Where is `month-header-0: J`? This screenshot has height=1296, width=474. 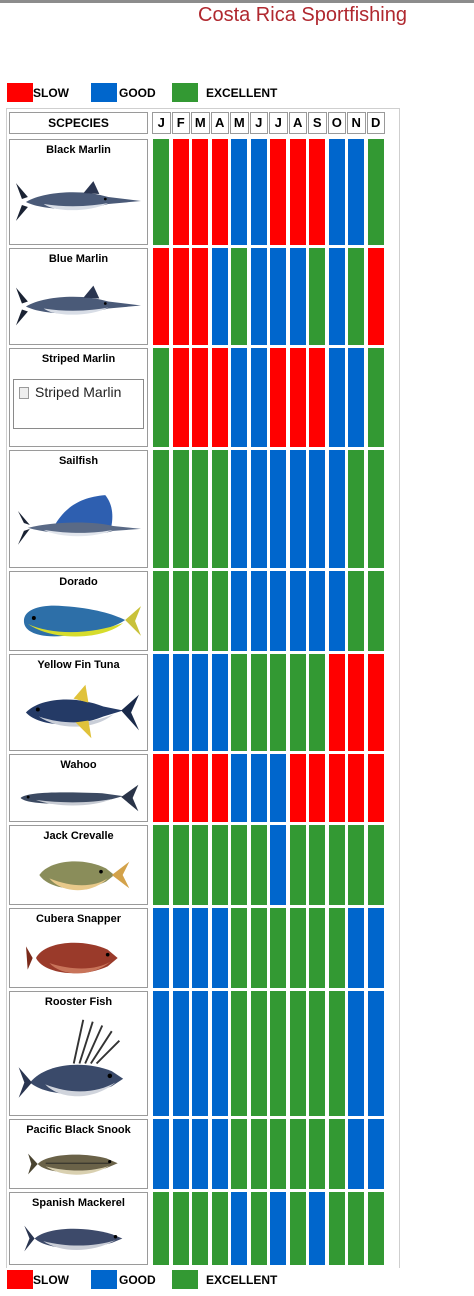
month-header-0: J is located at coordinates (161, 123).